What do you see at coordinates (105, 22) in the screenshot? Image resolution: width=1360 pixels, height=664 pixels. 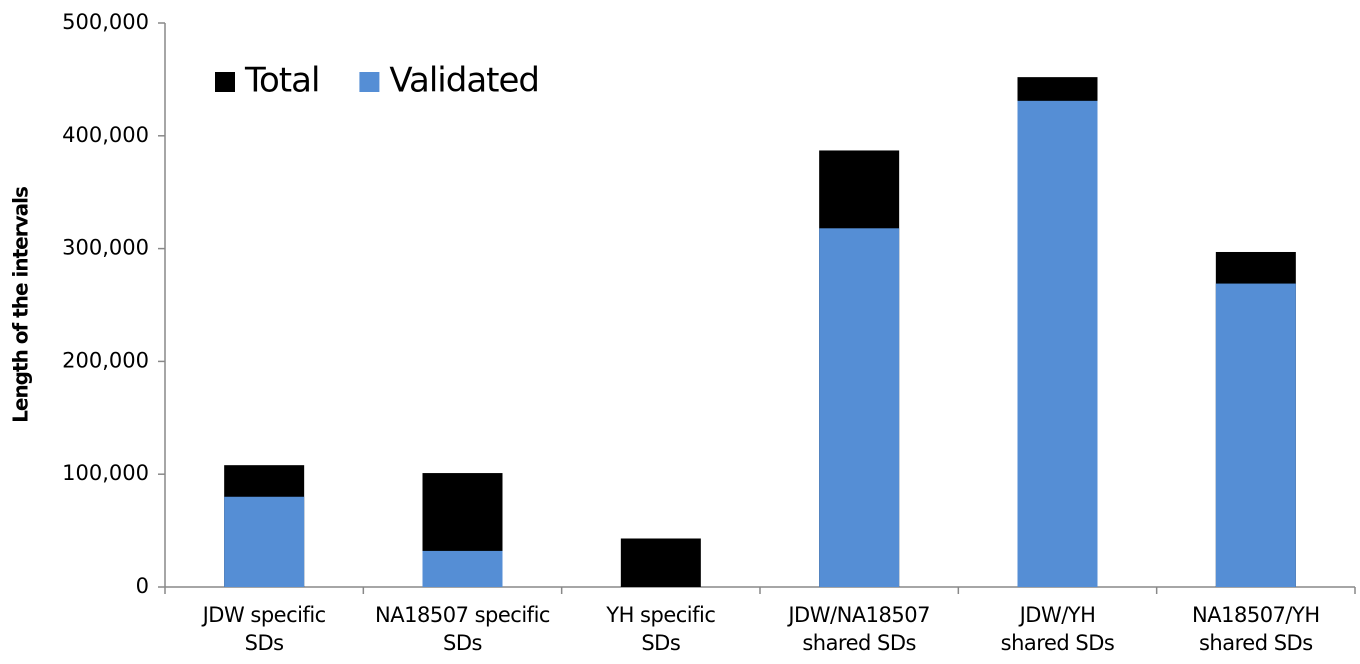 I see `y-tick-label: 500,000` at bounding box center [105, 22].